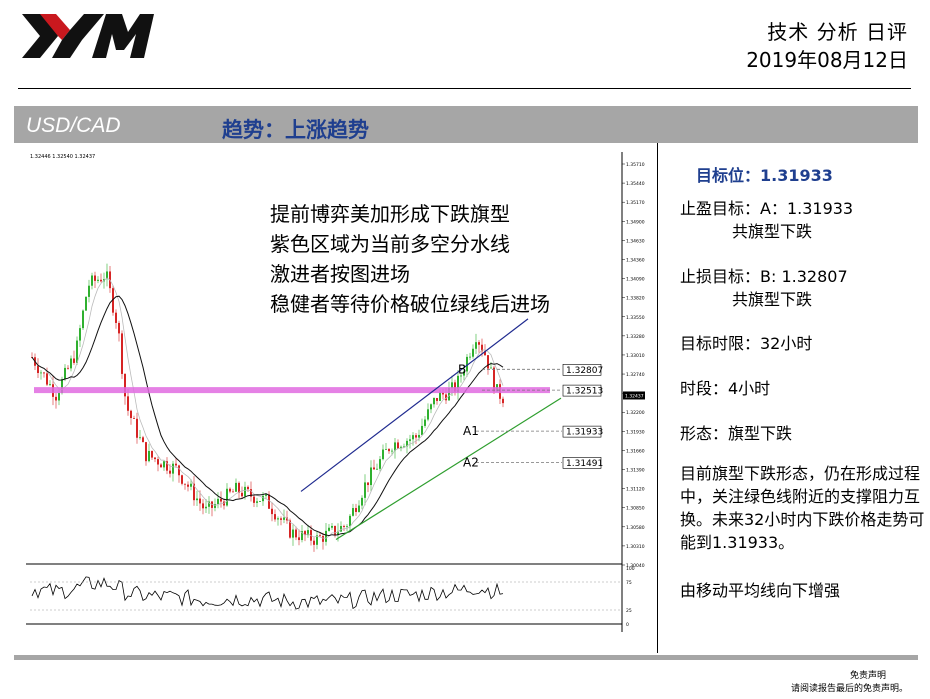 The width and height of the screenshot is (930, 699). Describe the element at coordinates (635, 528) in the screenshot. I see `price-tick-label: 1.30580` at that location.